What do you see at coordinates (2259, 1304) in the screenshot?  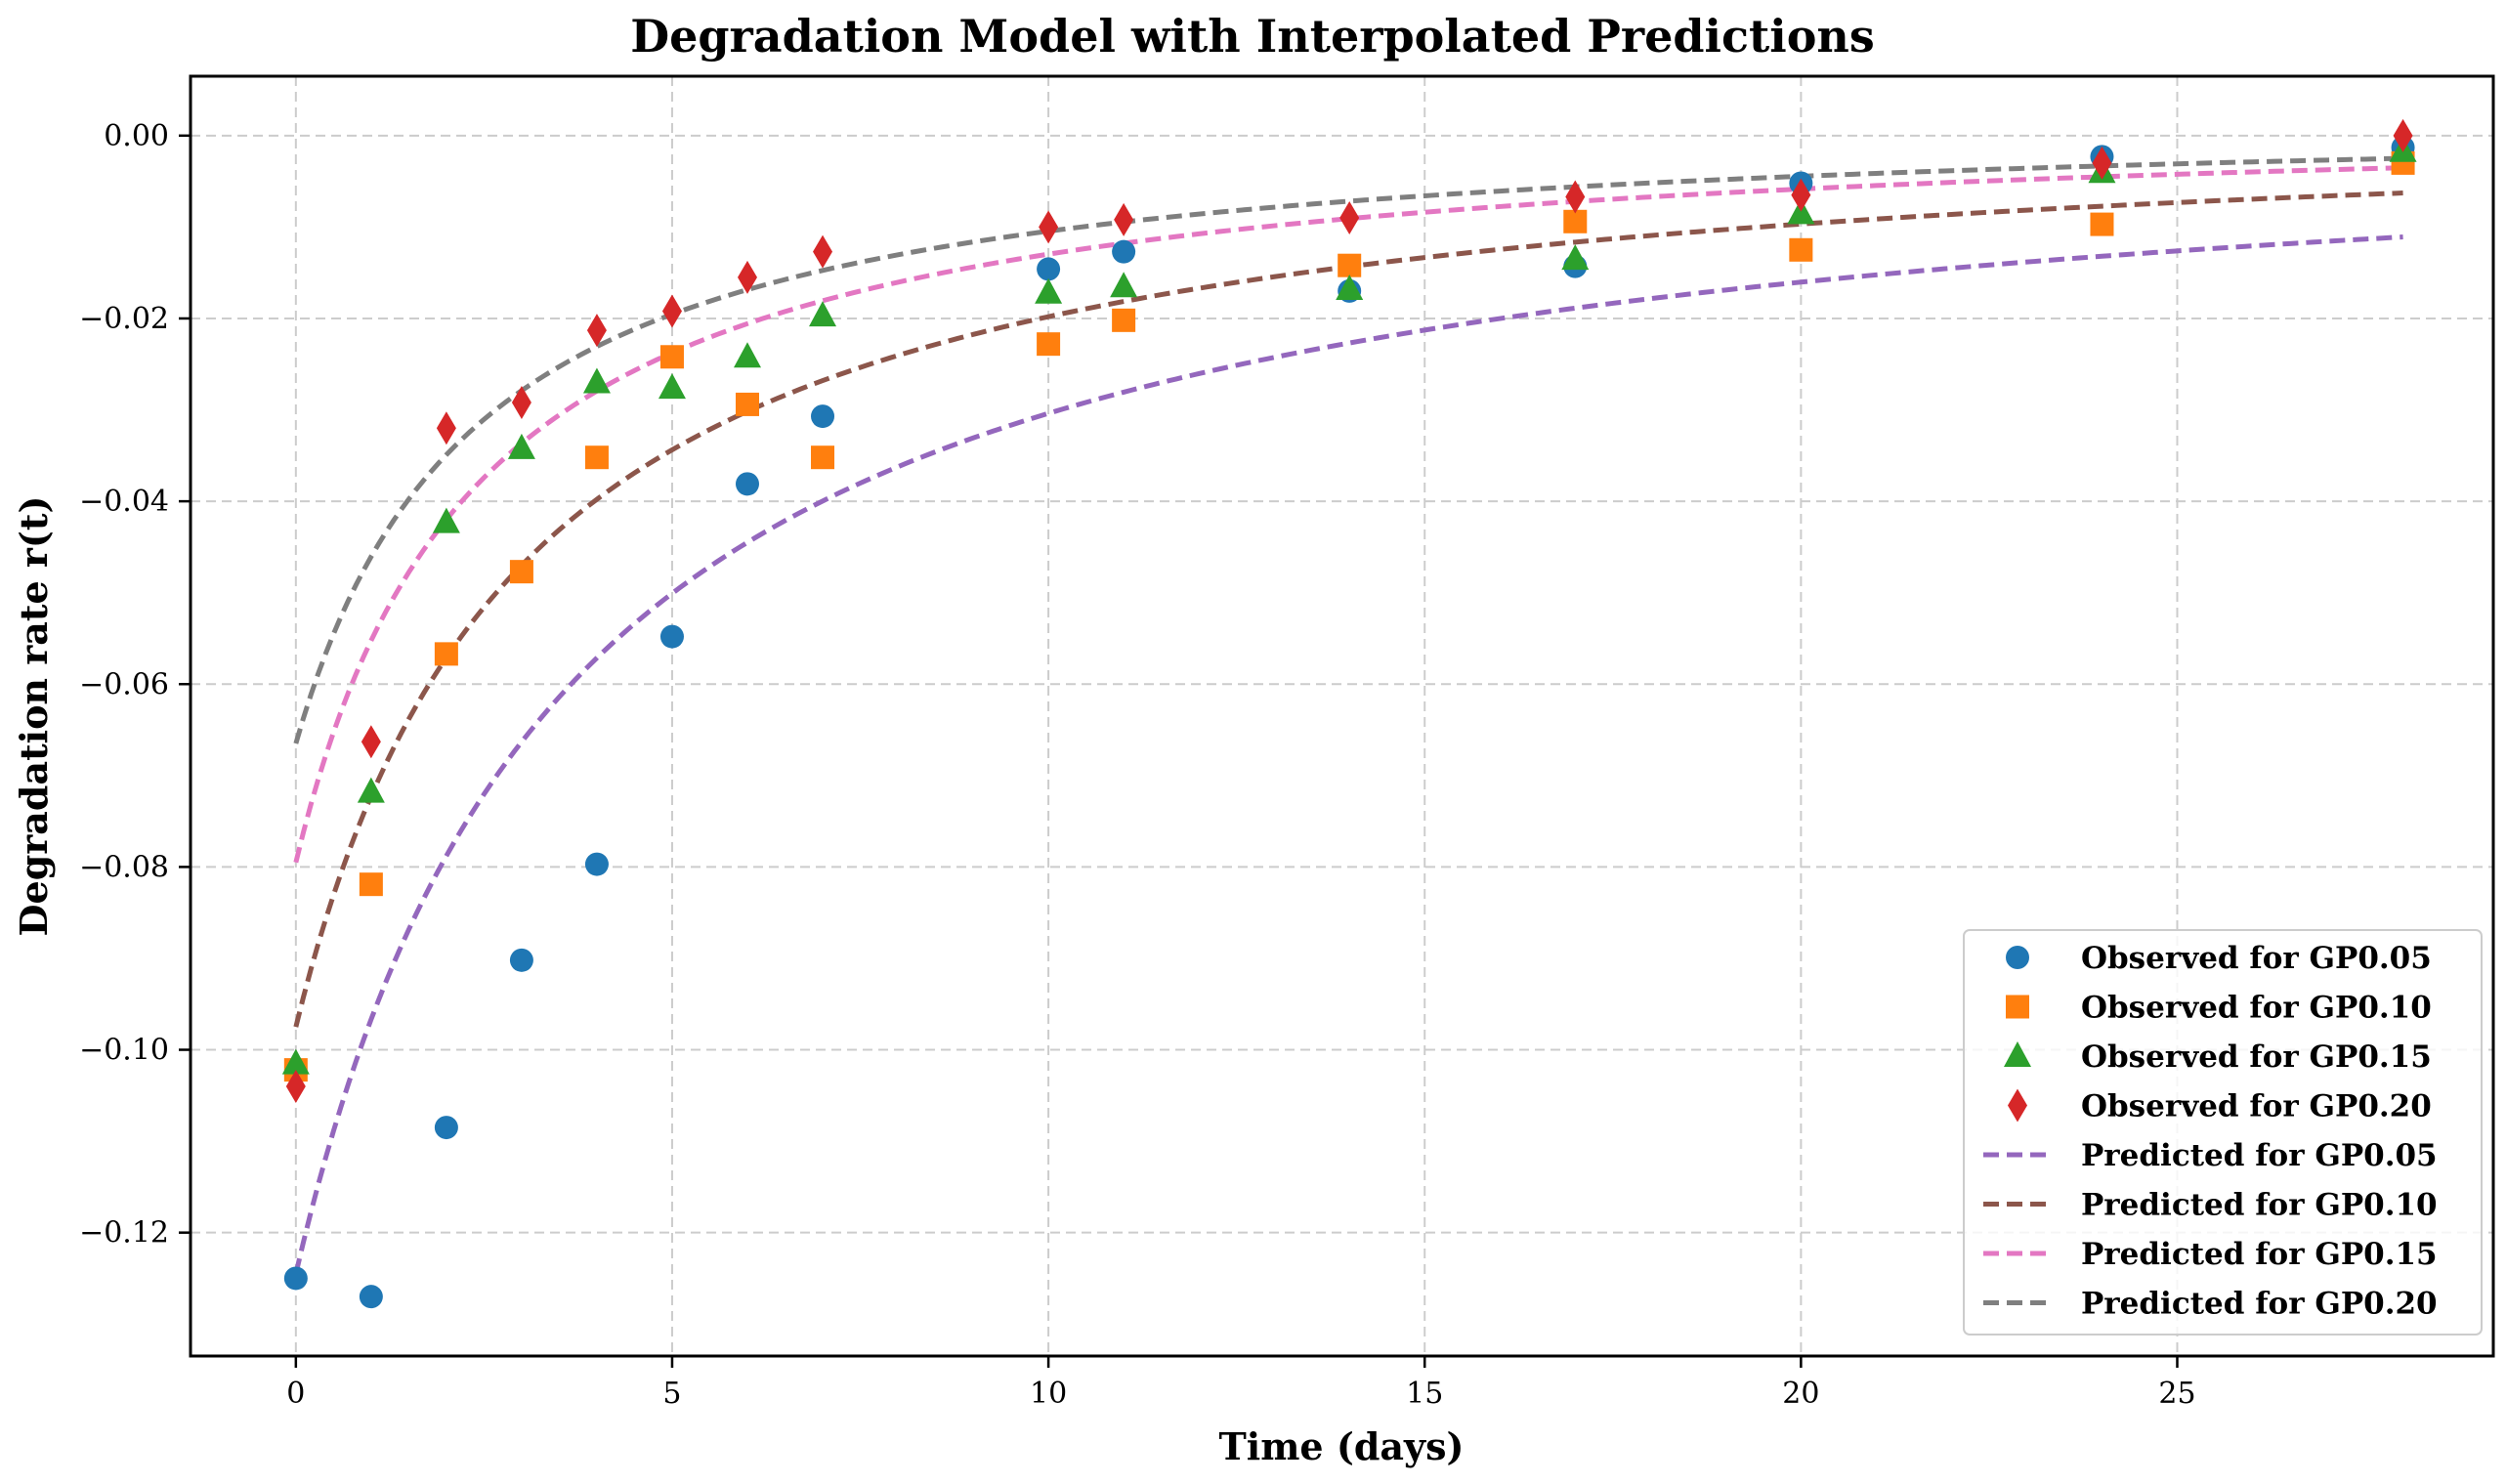 I see `legend-label: Predicted for GP0.20` at bounding box center [2259, 1304].